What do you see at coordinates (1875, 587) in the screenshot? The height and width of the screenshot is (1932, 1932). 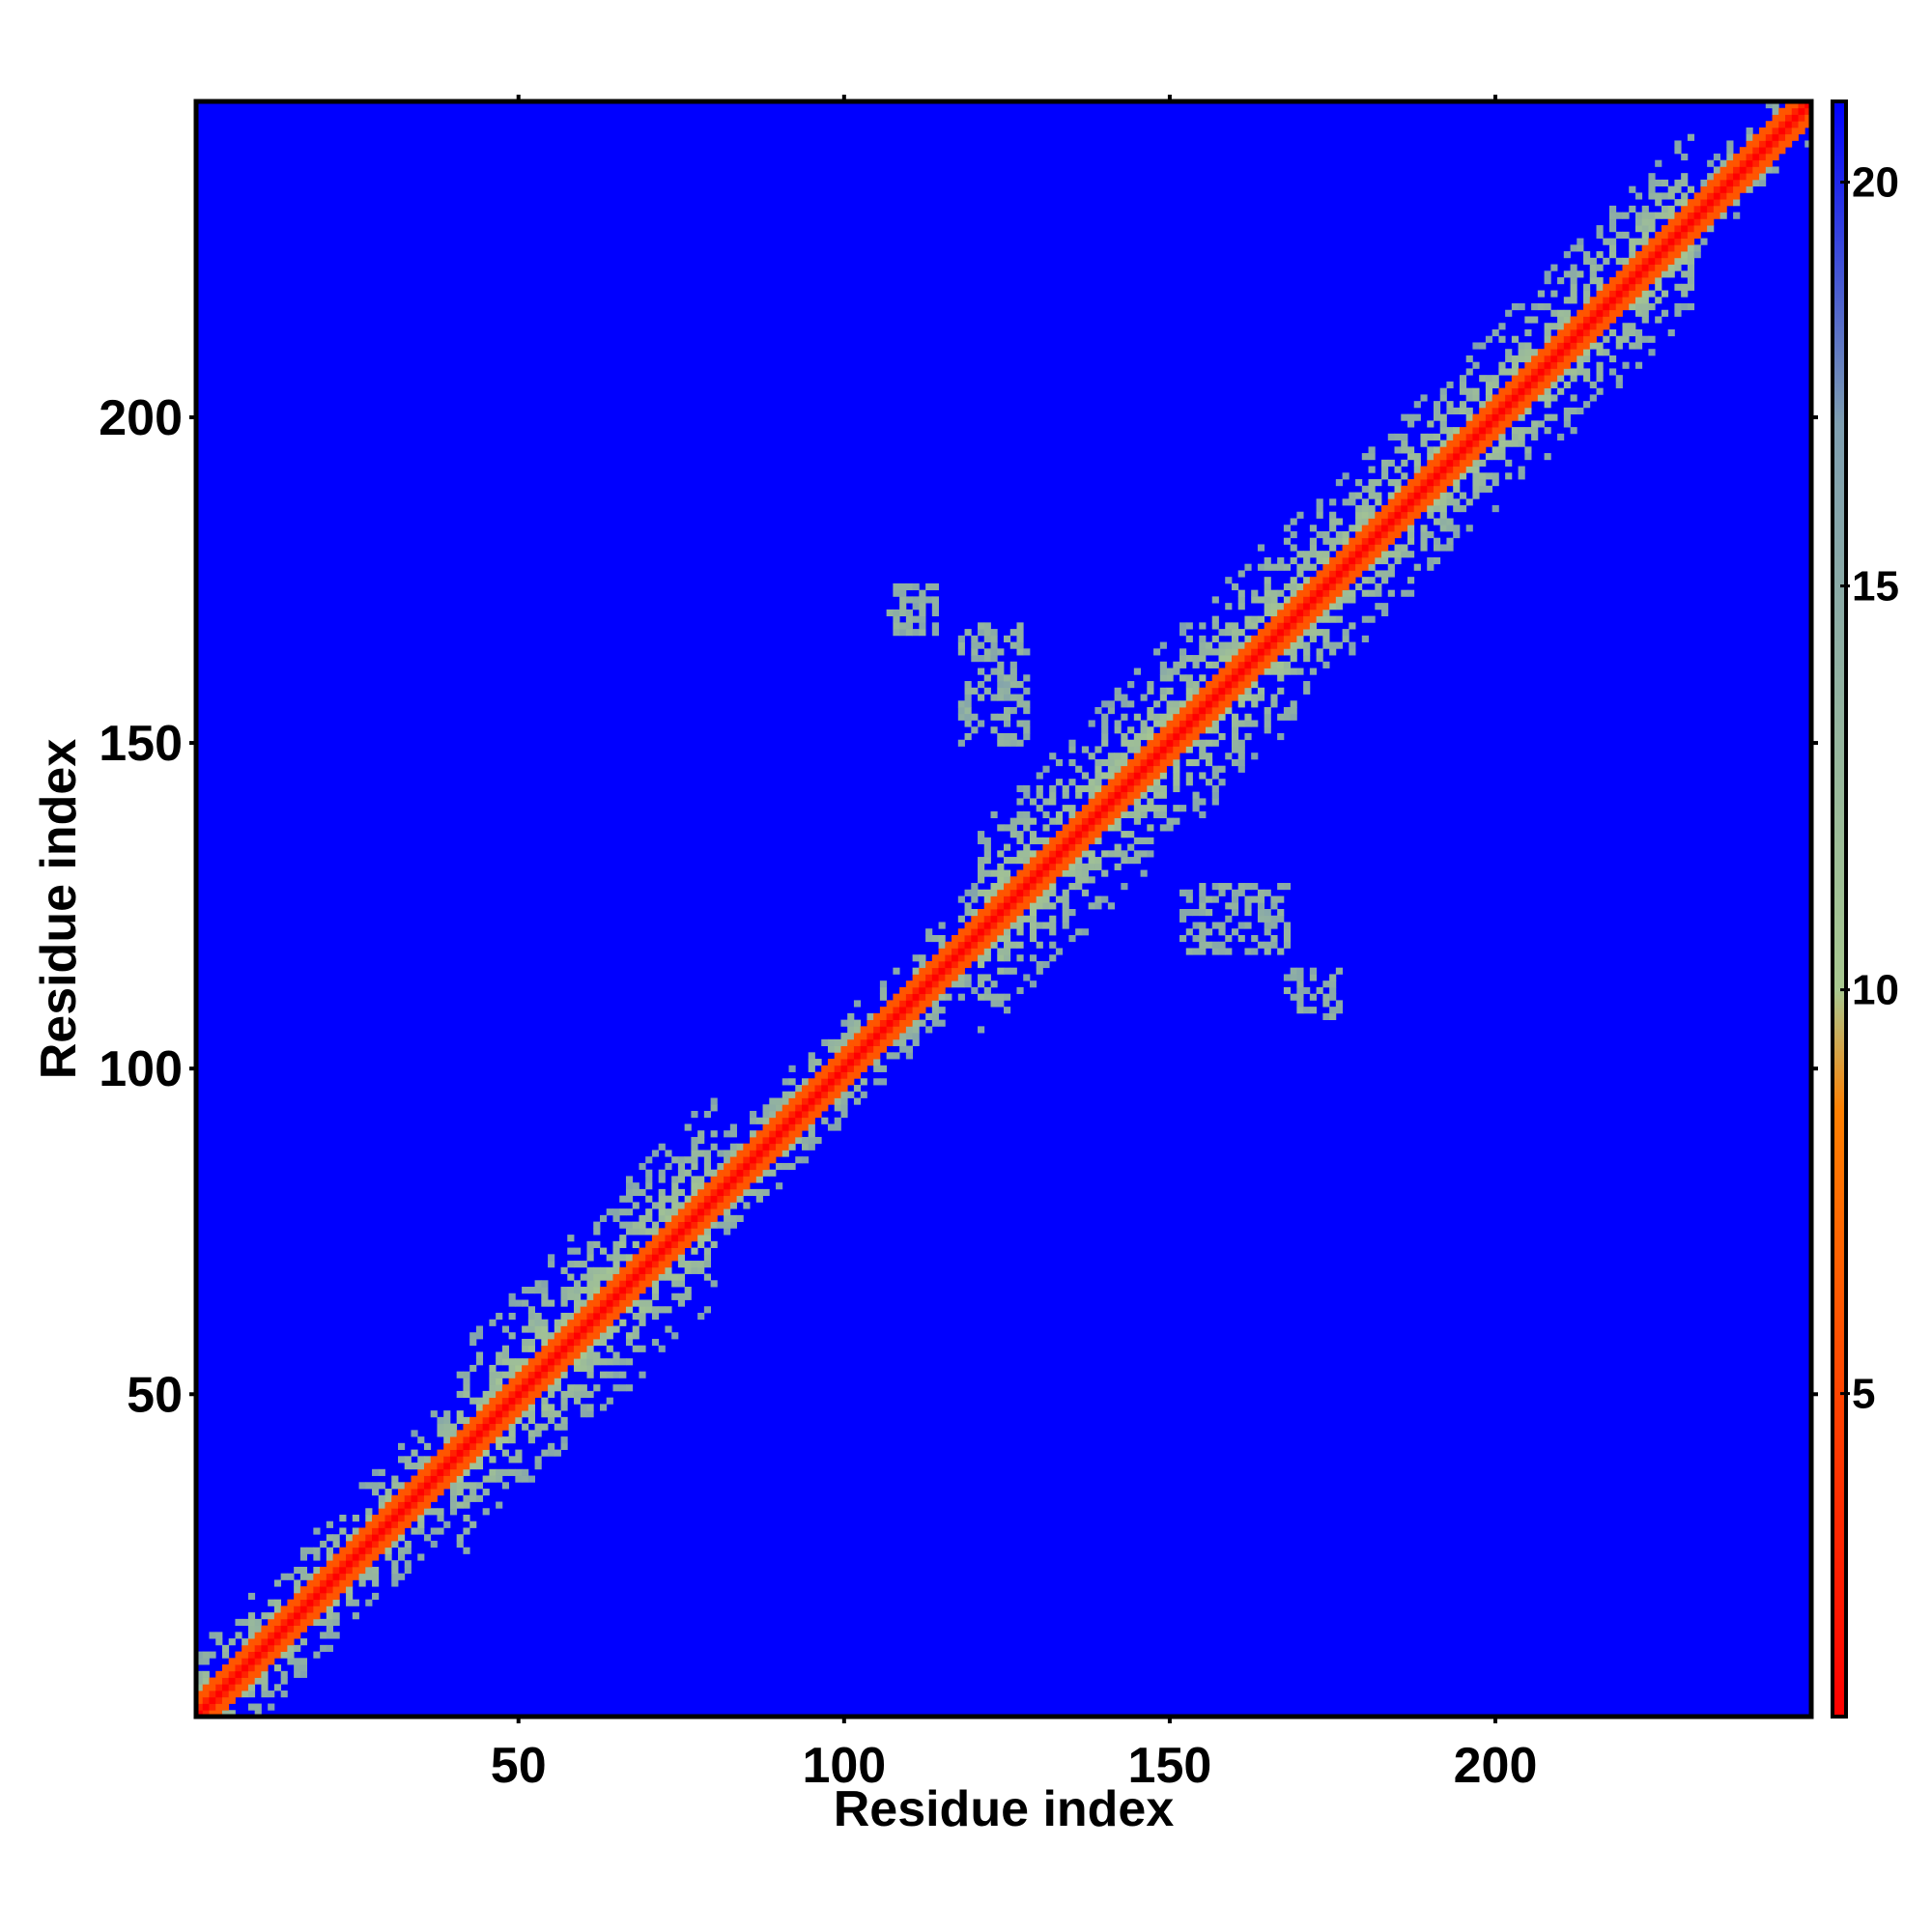 I see `colorbar-tick-label: 15` at bounding box center [1875, 587].